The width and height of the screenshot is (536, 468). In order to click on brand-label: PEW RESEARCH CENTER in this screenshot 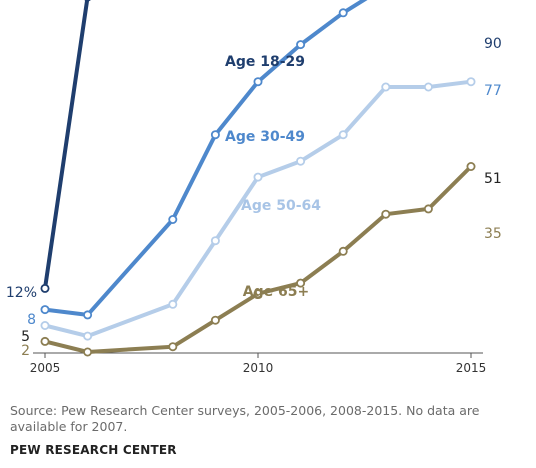, I will do `click(93, 450)`.